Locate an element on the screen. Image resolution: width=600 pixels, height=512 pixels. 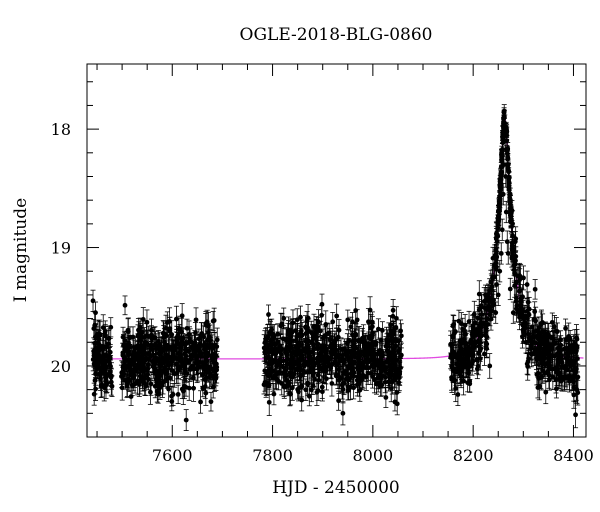
x-tick-label: 8200 is located at coordinates (473, 455).